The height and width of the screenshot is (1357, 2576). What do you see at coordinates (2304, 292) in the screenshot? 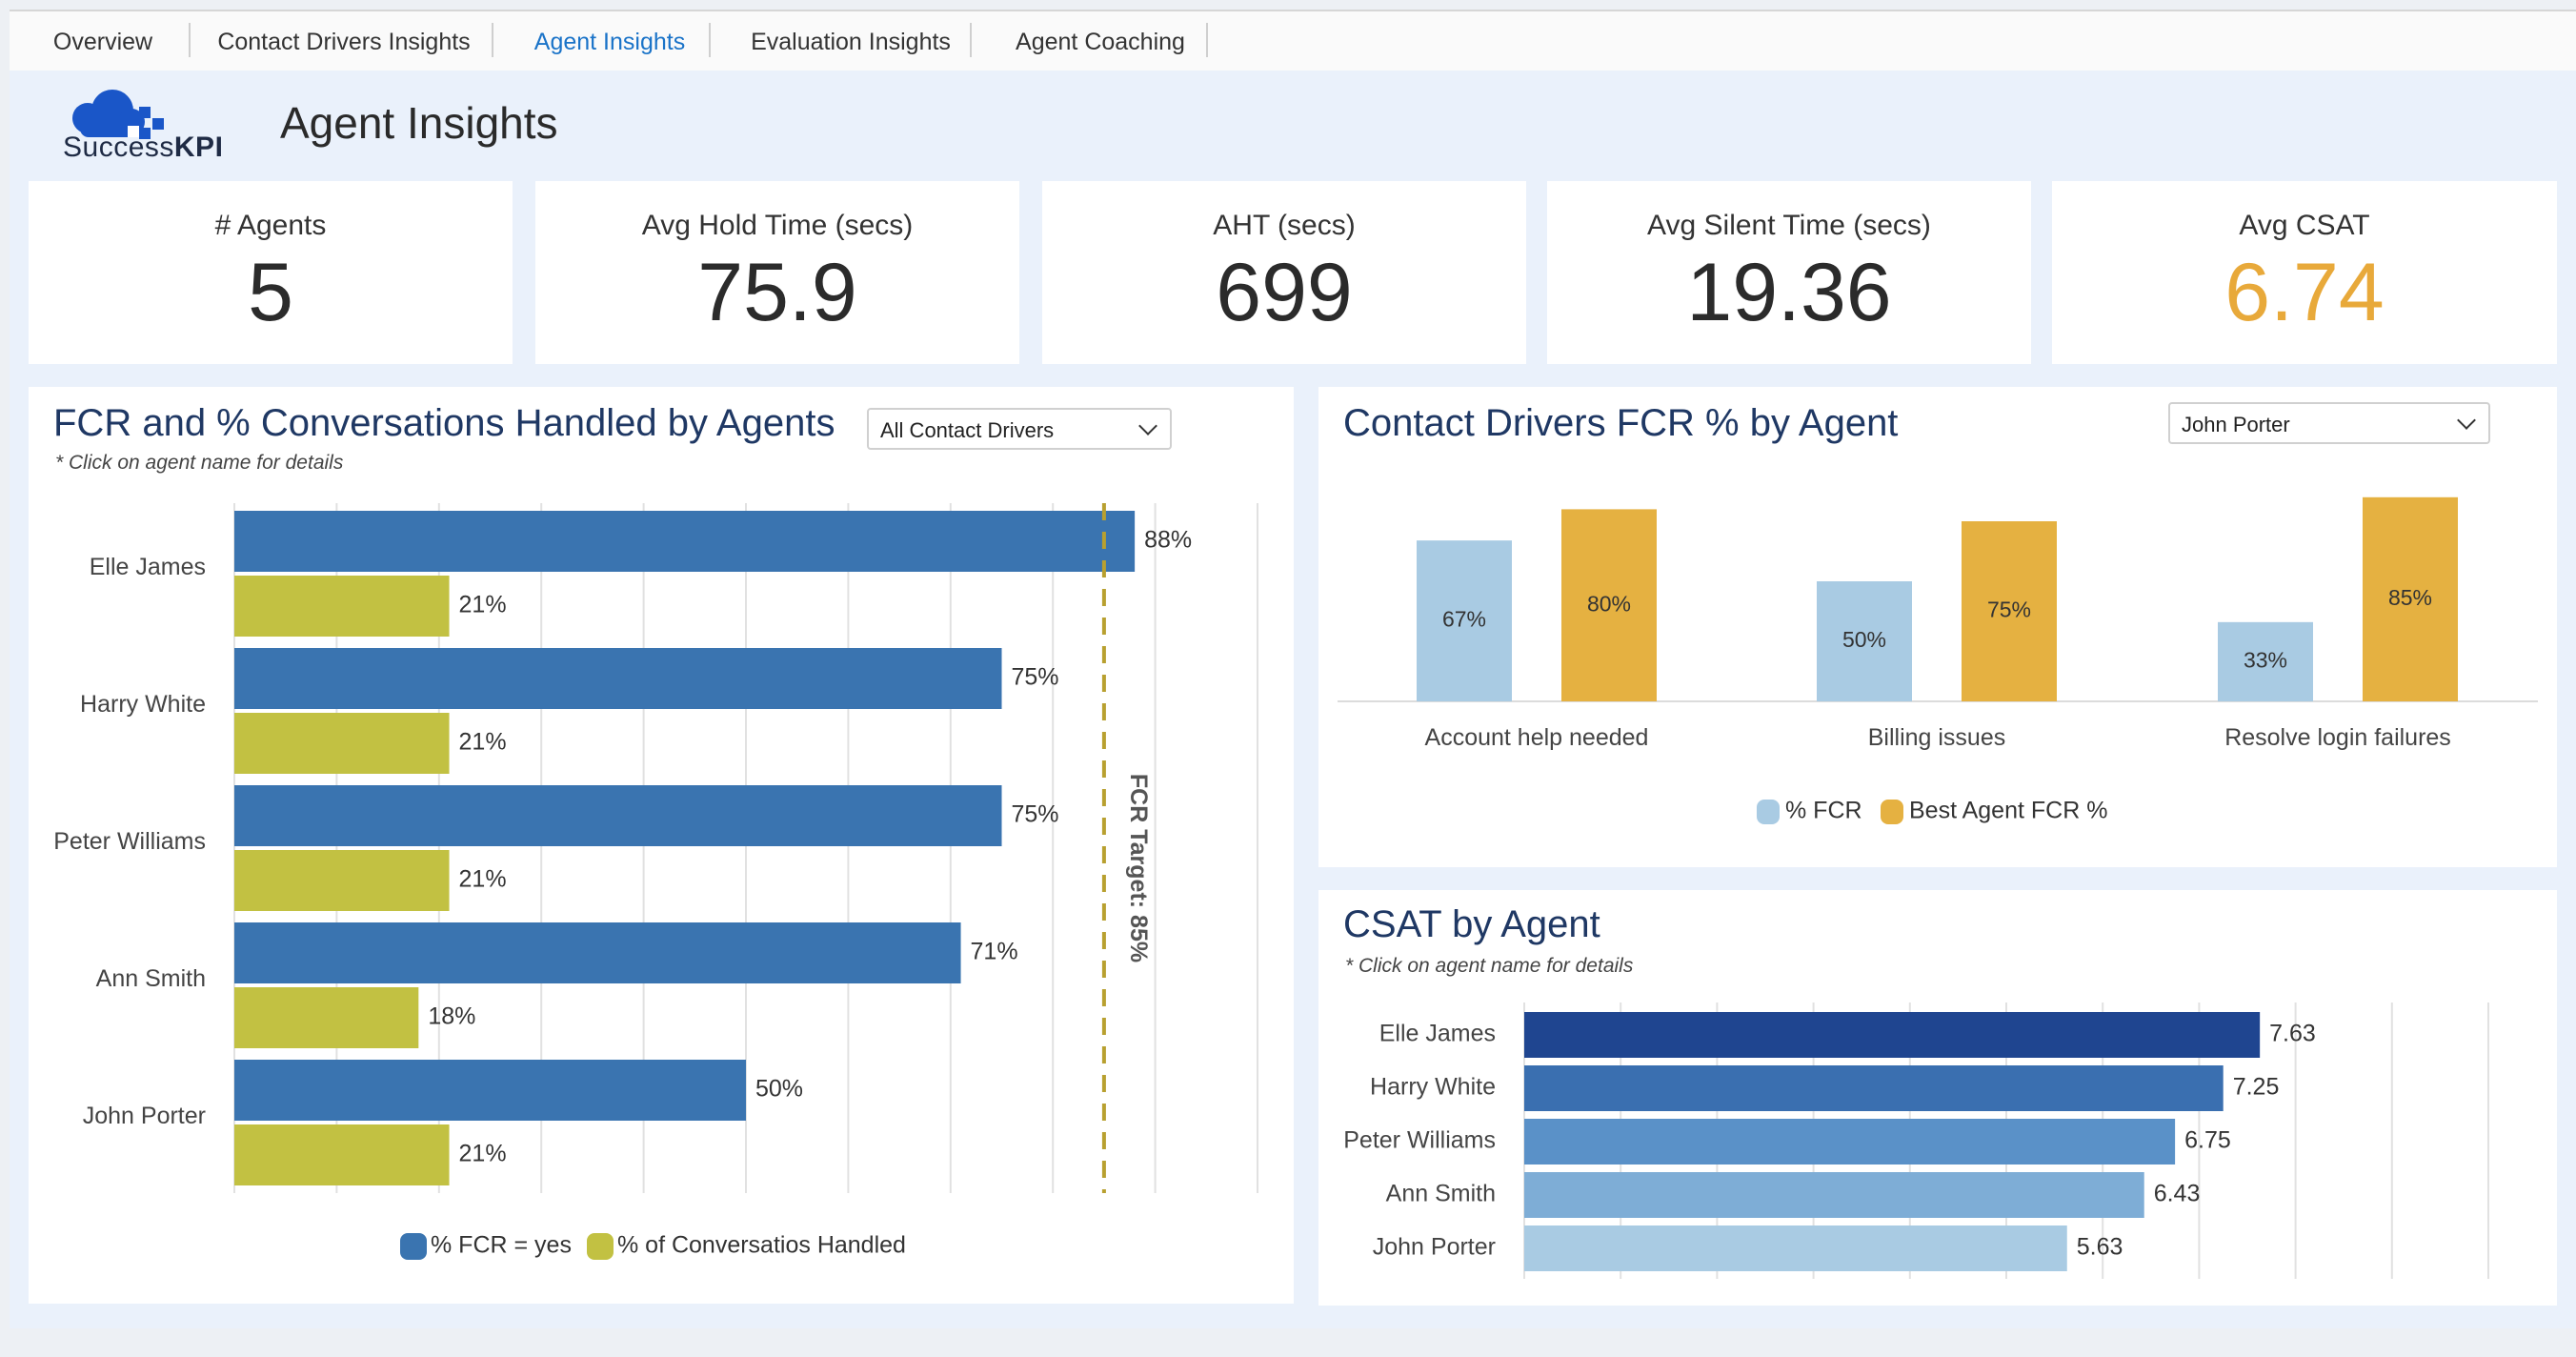
I see `kpi-value: 6.74` at bounding box center [2304, 292].